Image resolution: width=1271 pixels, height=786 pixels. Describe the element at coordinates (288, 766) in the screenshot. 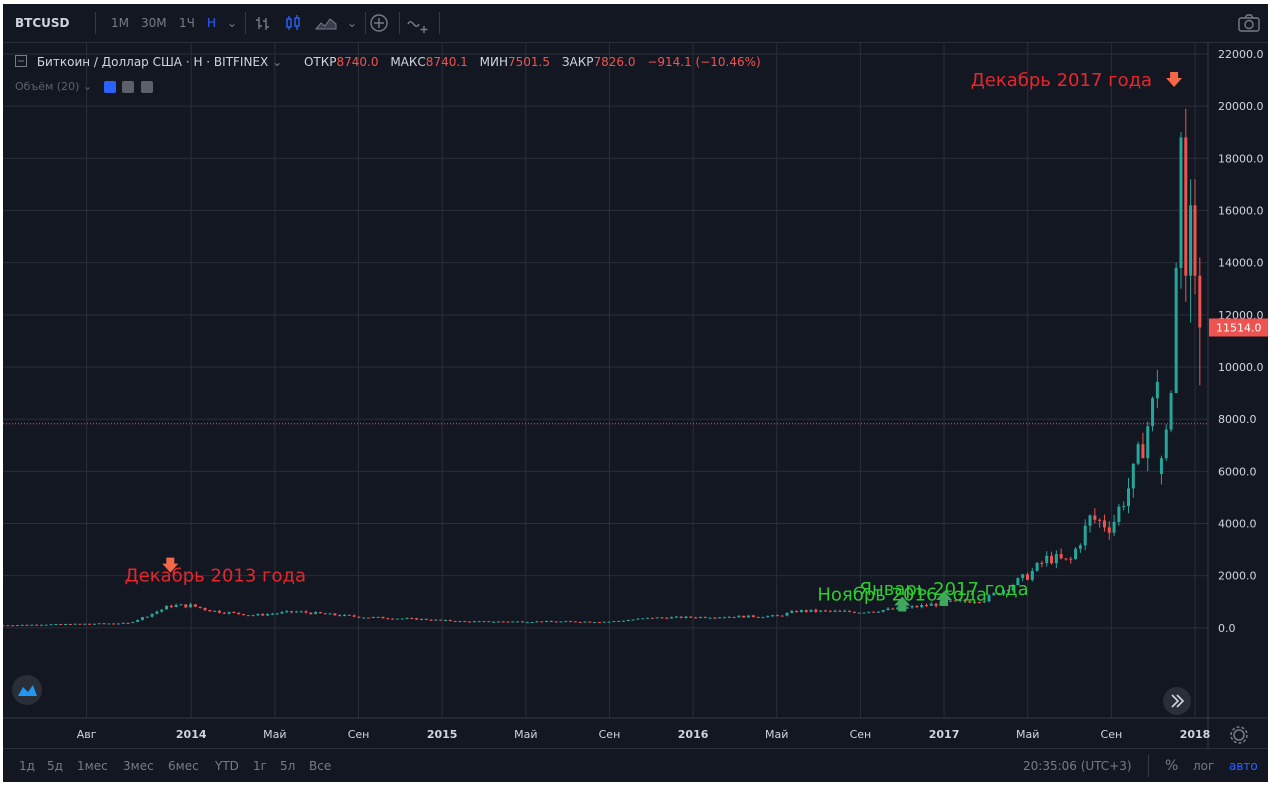

I see `range-5y: 5л` at that location.